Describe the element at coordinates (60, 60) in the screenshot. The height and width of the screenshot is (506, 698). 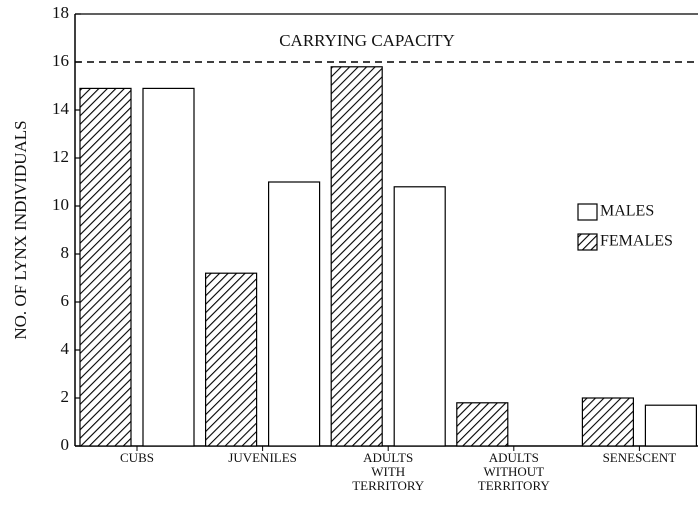
I see `y-tick-label: 16` at that location.